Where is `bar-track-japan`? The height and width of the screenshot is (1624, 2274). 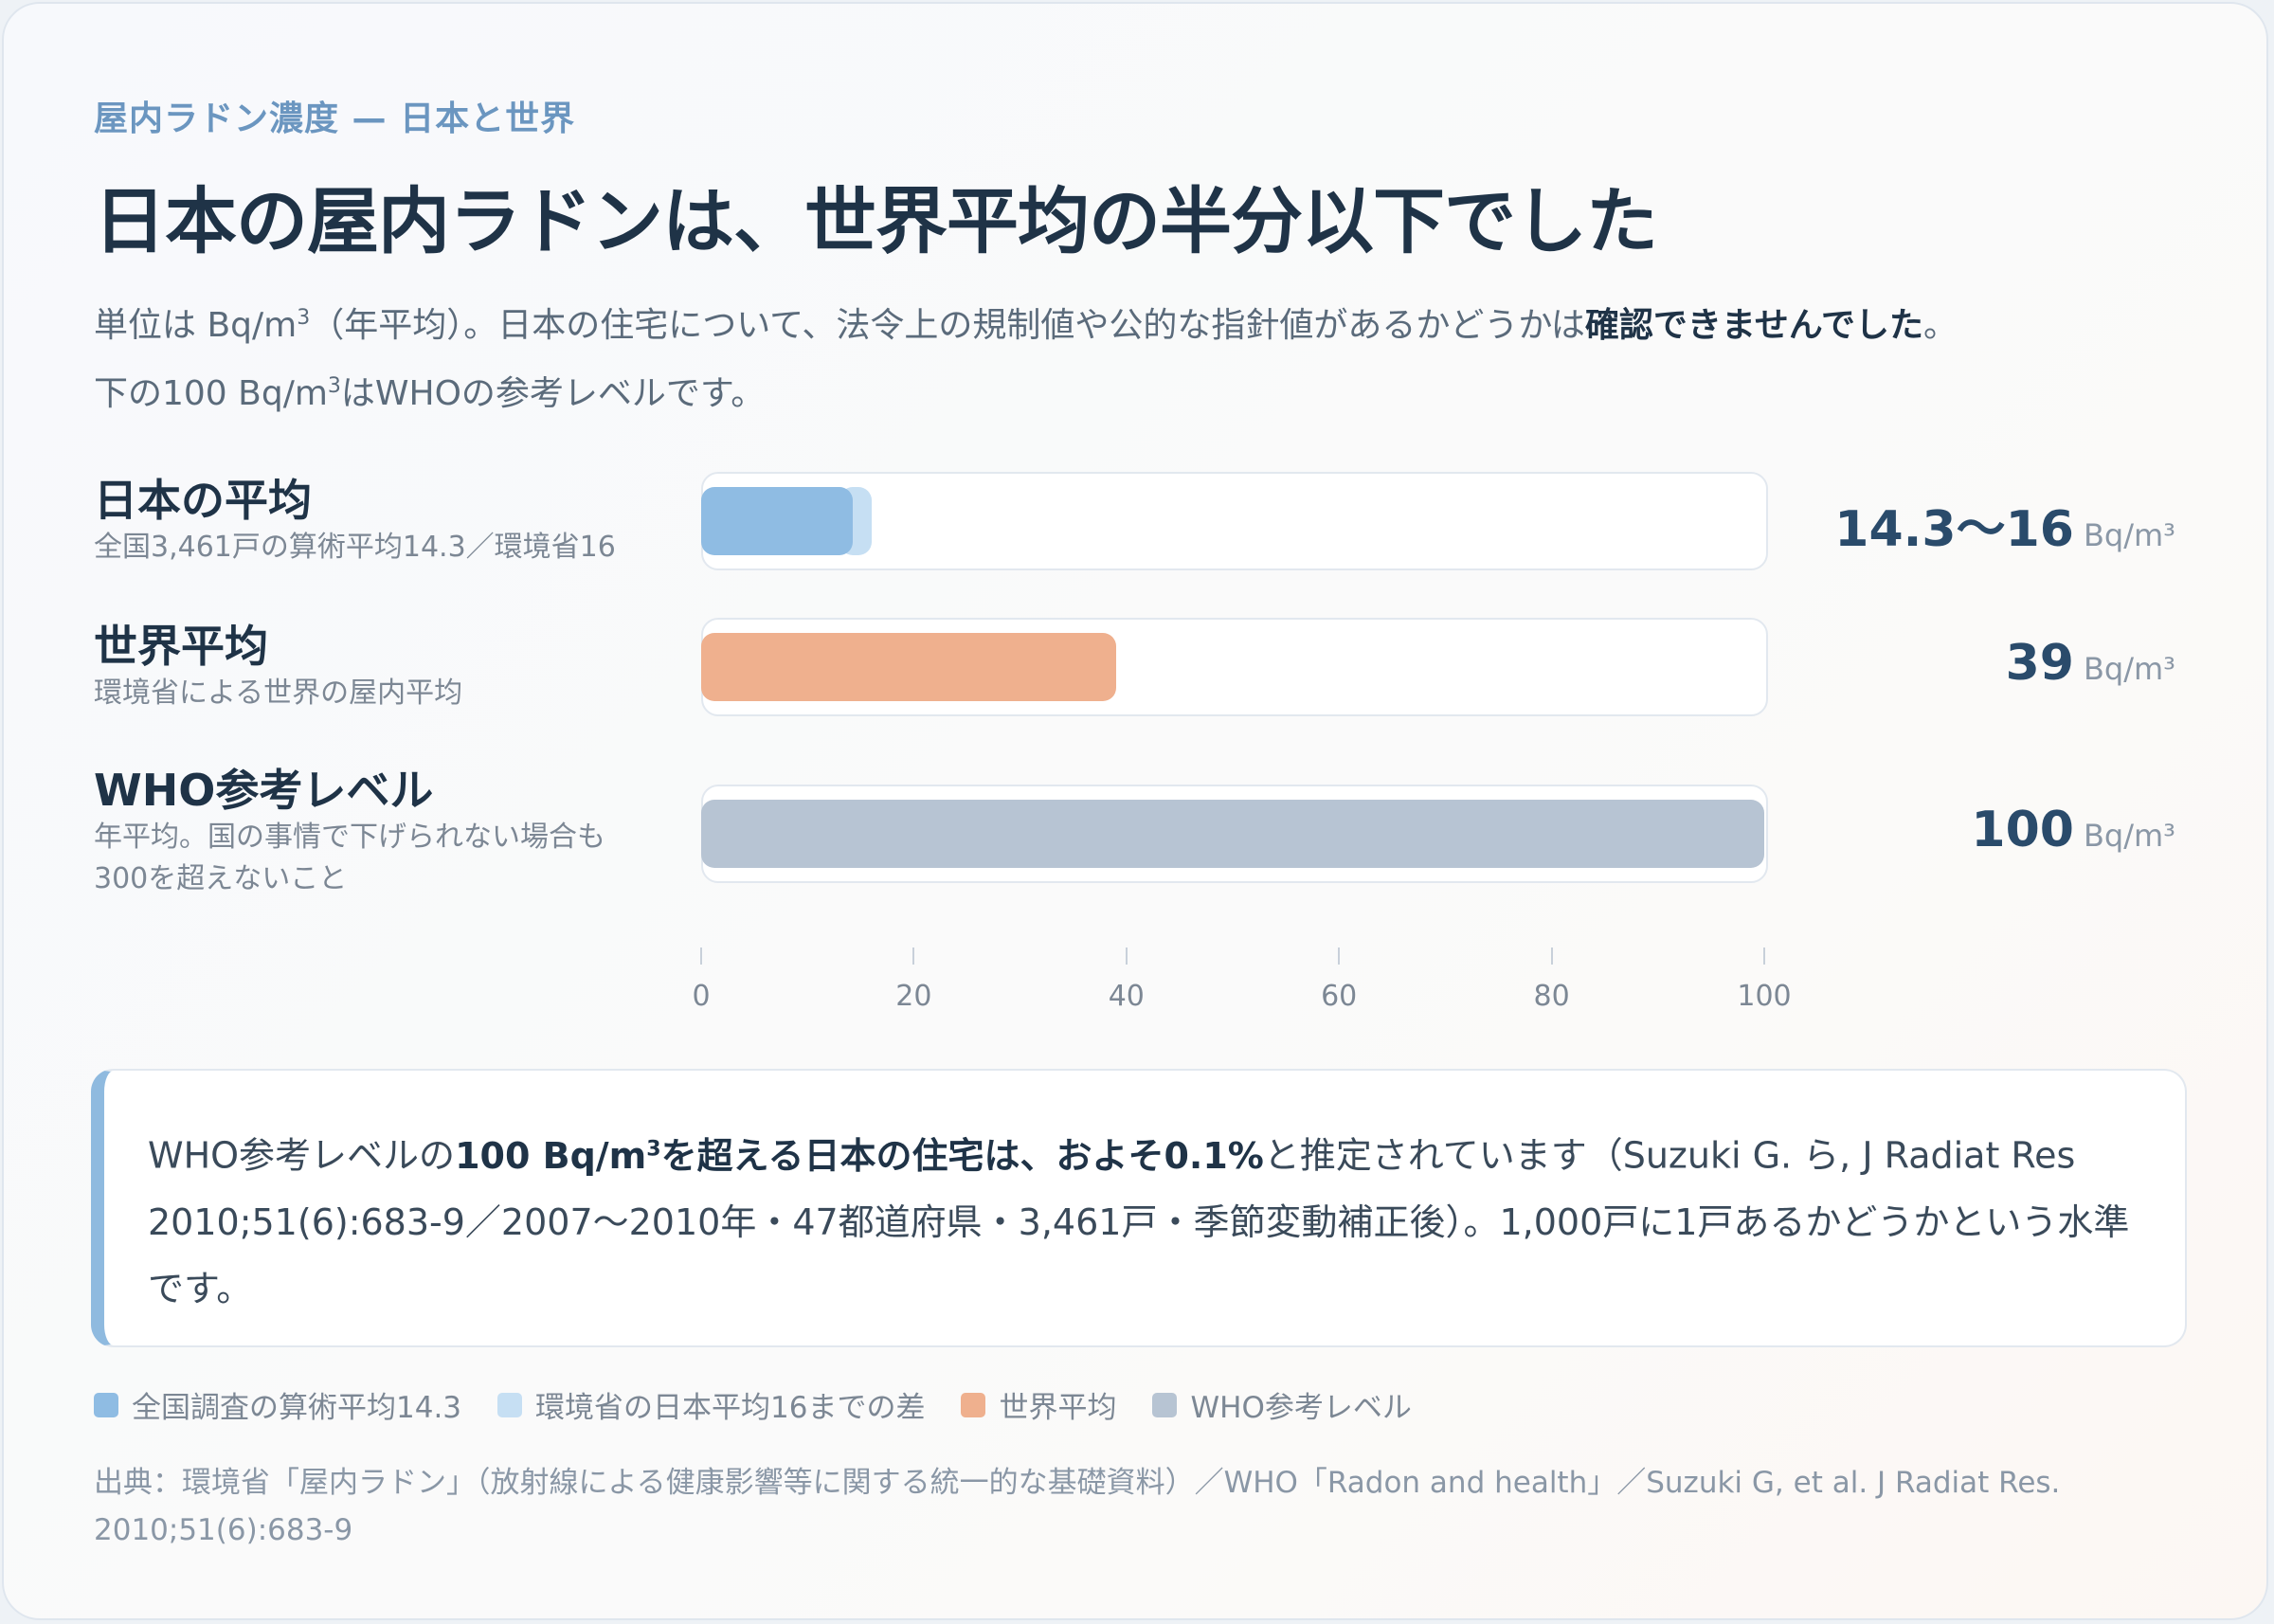
bar-track-japan is located at coordinates (1234, 521).